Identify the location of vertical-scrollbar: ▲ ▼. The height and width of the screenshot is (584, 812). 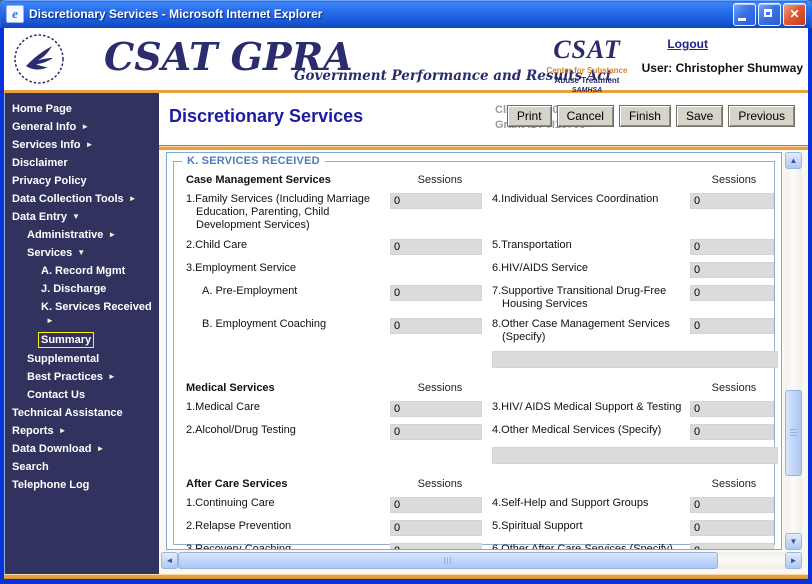
(793, 351).